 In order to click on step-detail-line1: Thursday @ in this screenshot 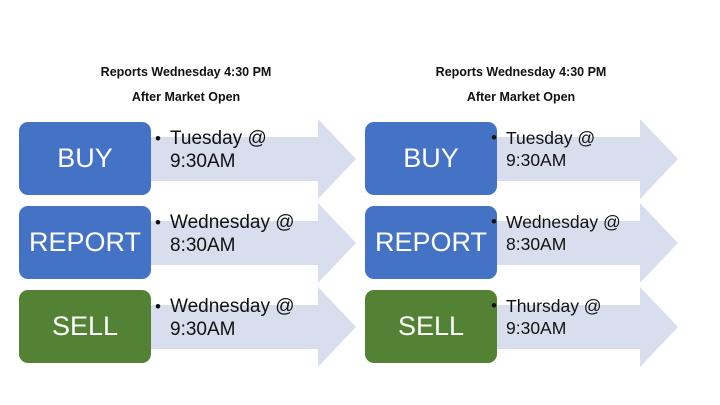, I will do `click(554, 306)`.